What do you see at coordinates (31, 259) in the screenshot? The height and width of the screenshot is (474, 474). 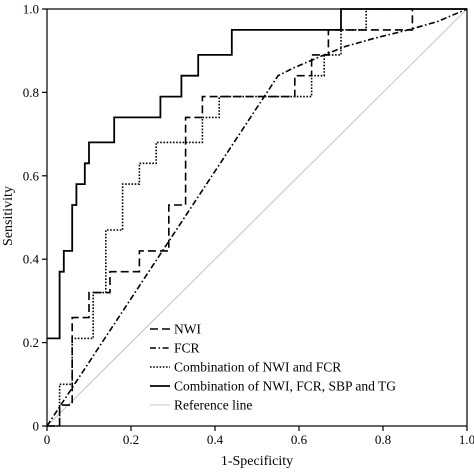 I see `y-tick-label: 0.4` at bounding box center [31, 259].